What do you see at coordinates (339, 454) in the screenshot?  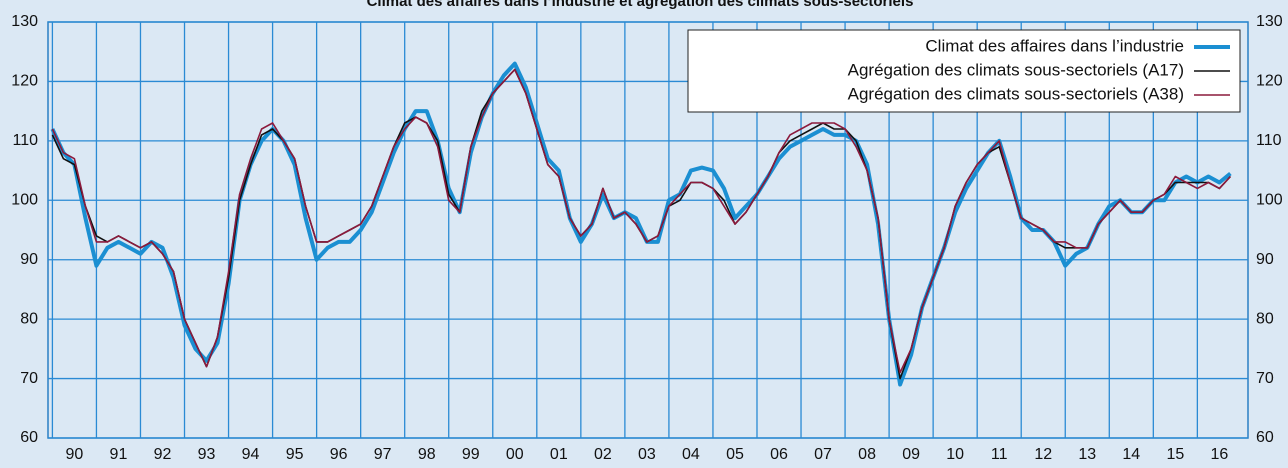 I see `x-tick-label: 96` at bounding box center [339, 454].